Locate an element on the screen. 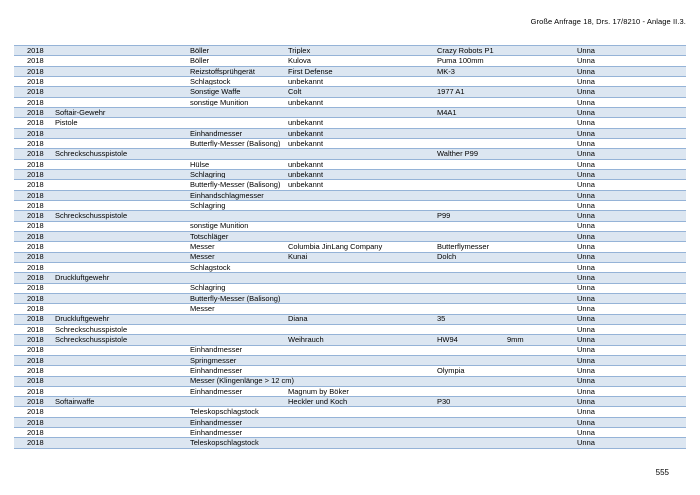  cell-model: P30 is located at coordinates (444, 402).